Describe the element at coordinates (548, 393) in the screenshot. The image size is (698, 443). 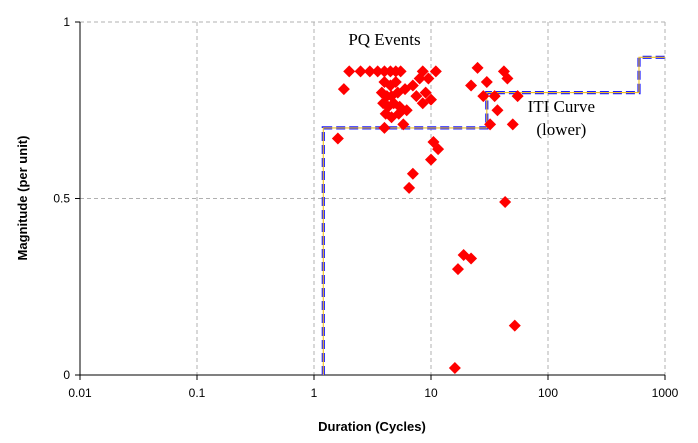
I see `x-tick-label: 100` at that location.